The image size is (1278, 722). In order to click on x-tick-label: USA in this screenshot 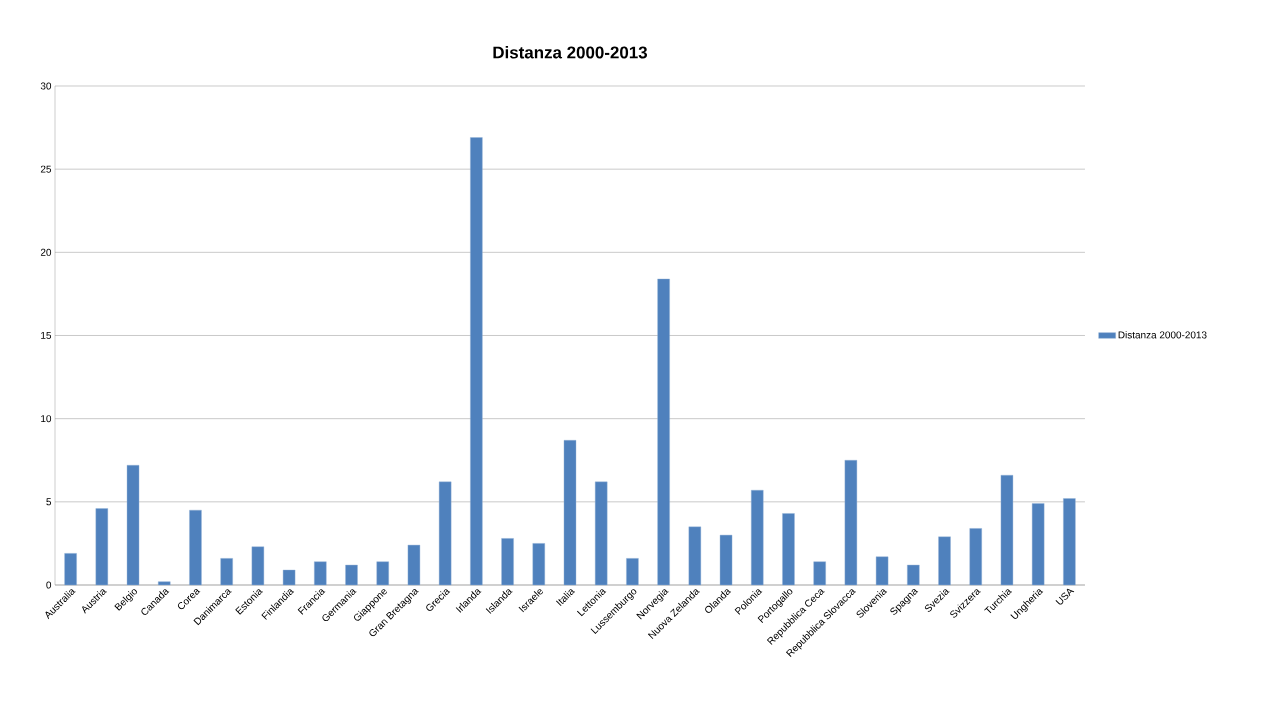, I will do `click(1065, 596)`.